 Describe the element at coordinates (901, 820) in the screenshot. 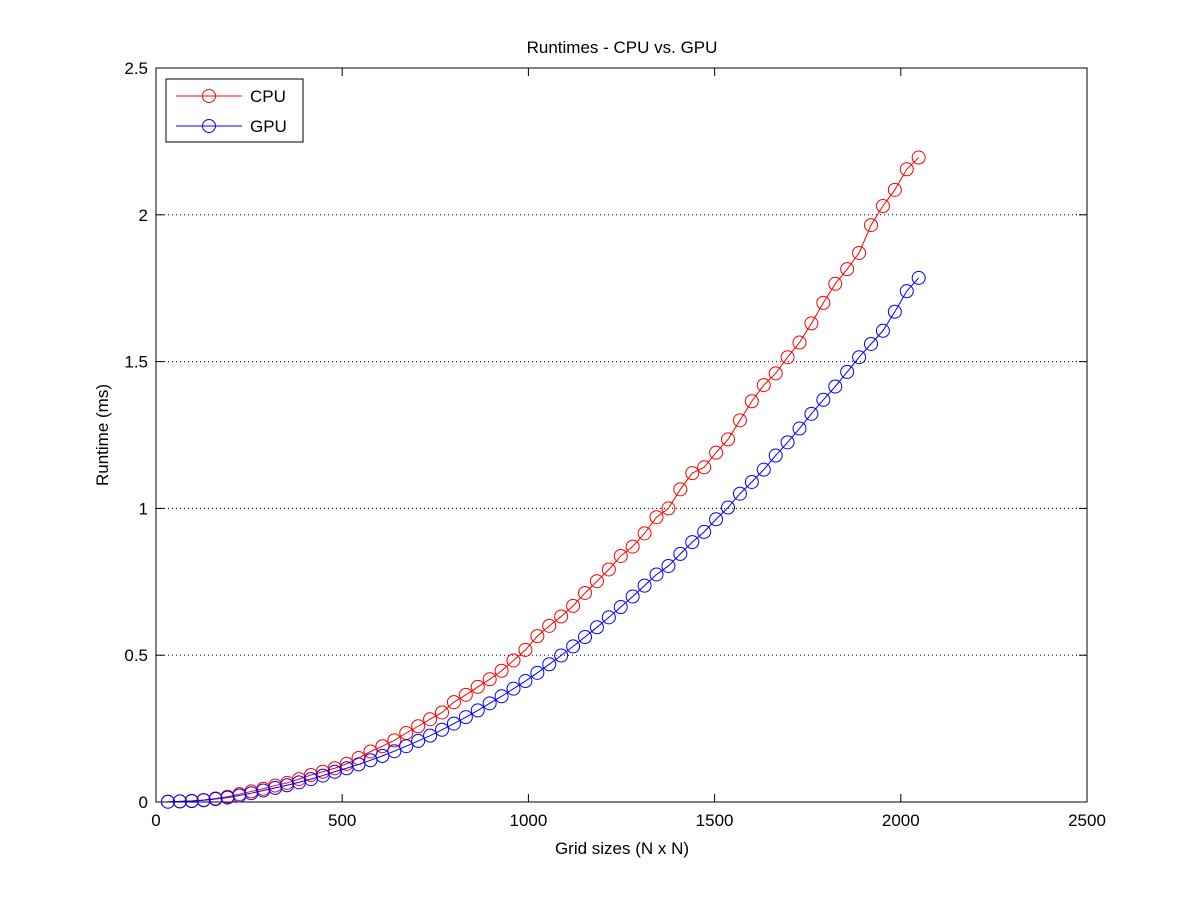

I see `x-tick-label: 2000` at that location.